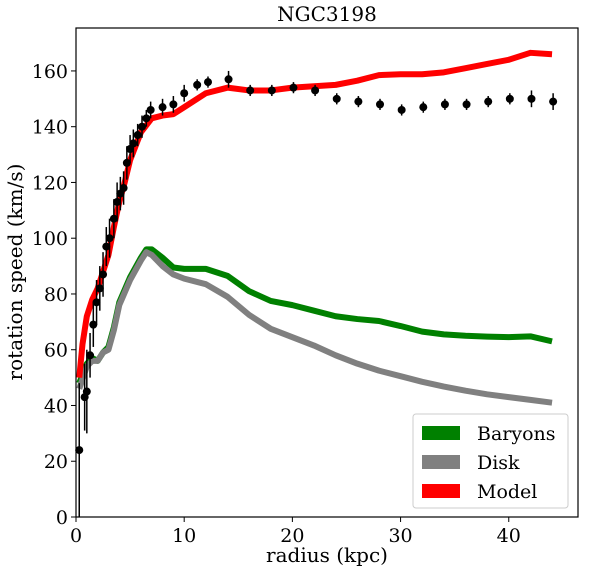  I want to click on x-tick-label: 0, so click(76, 536).